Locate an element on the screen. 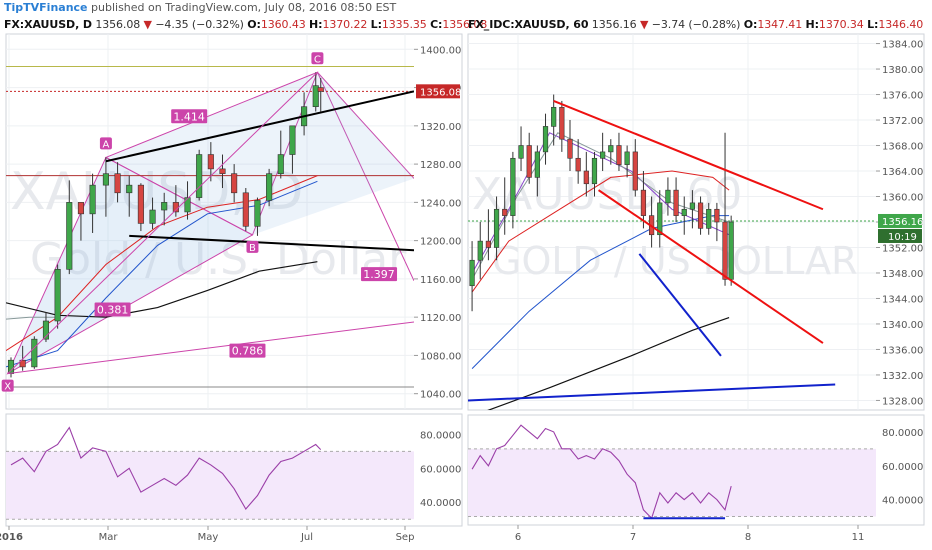  left-l-value: 1335.35 is located at coordinates (404, 24).